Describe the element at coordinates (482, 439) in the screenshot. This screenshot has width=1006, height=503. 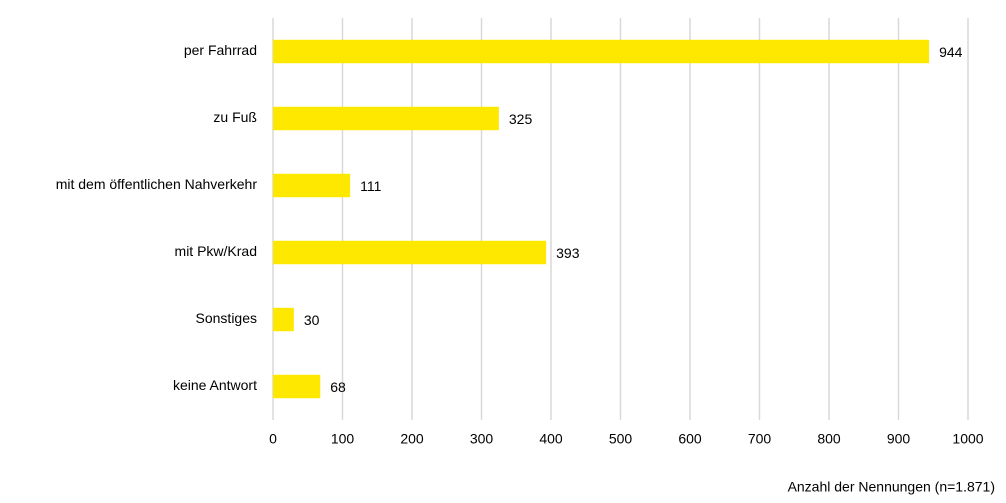
I see `x-tick-label: 300` at that location.